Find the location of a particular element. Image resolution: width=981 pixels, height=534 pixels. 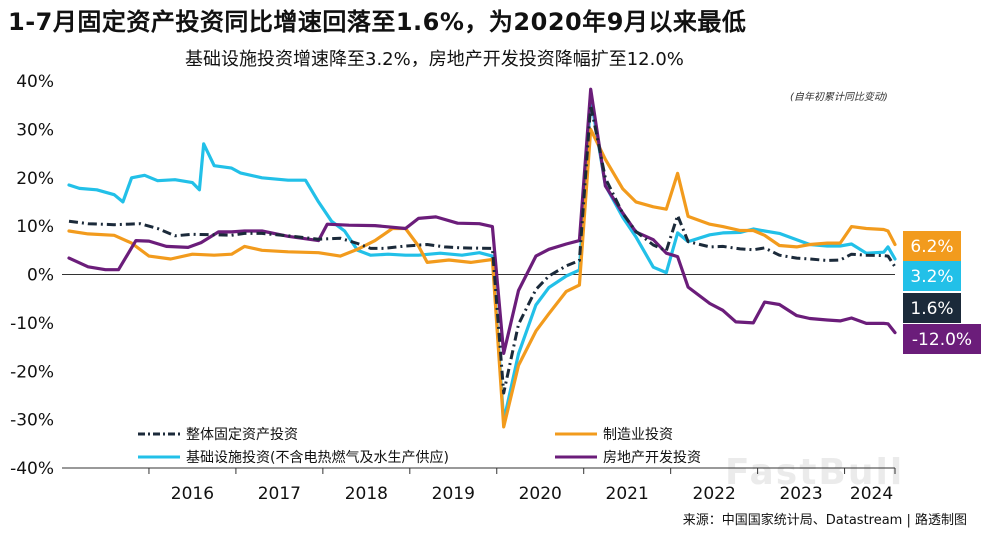

x-tick-label: 2019 is located at coordinates (453, 494).